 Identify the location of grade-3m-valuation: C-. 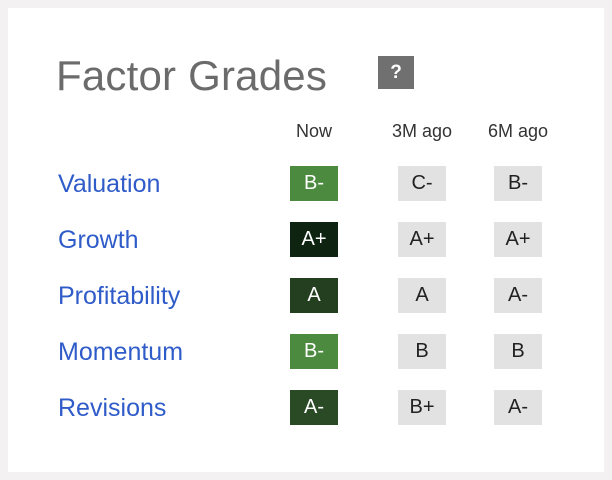
(422, 183).